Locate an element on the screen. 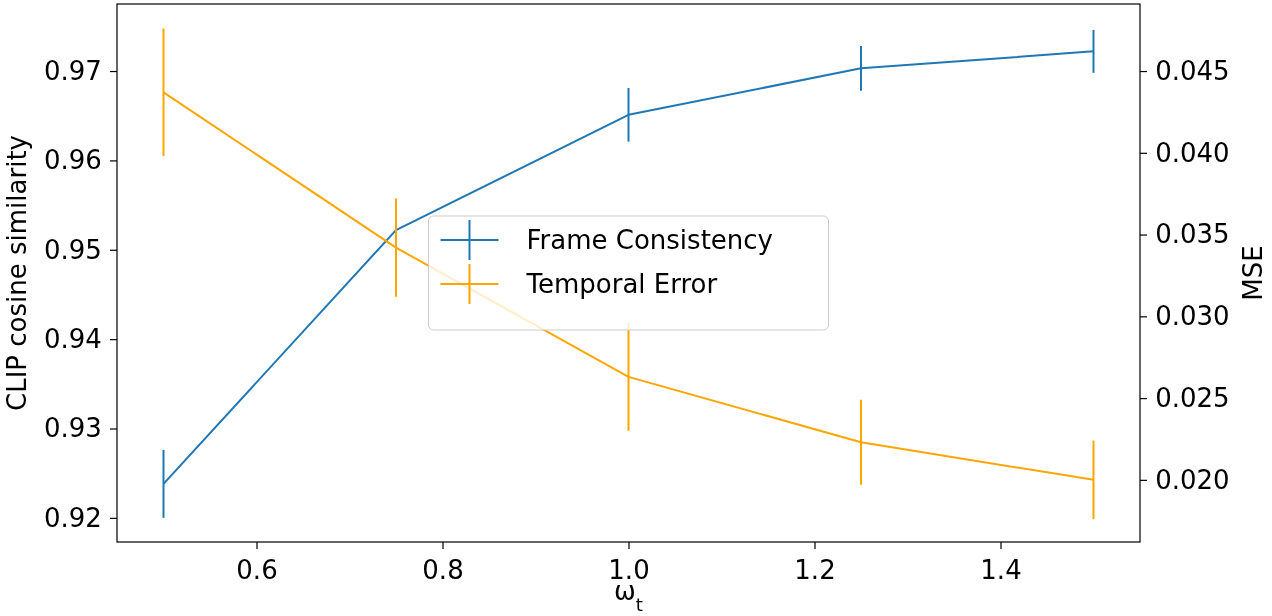  y-tick-label: 0.94 is located at coordinates (72, 338).